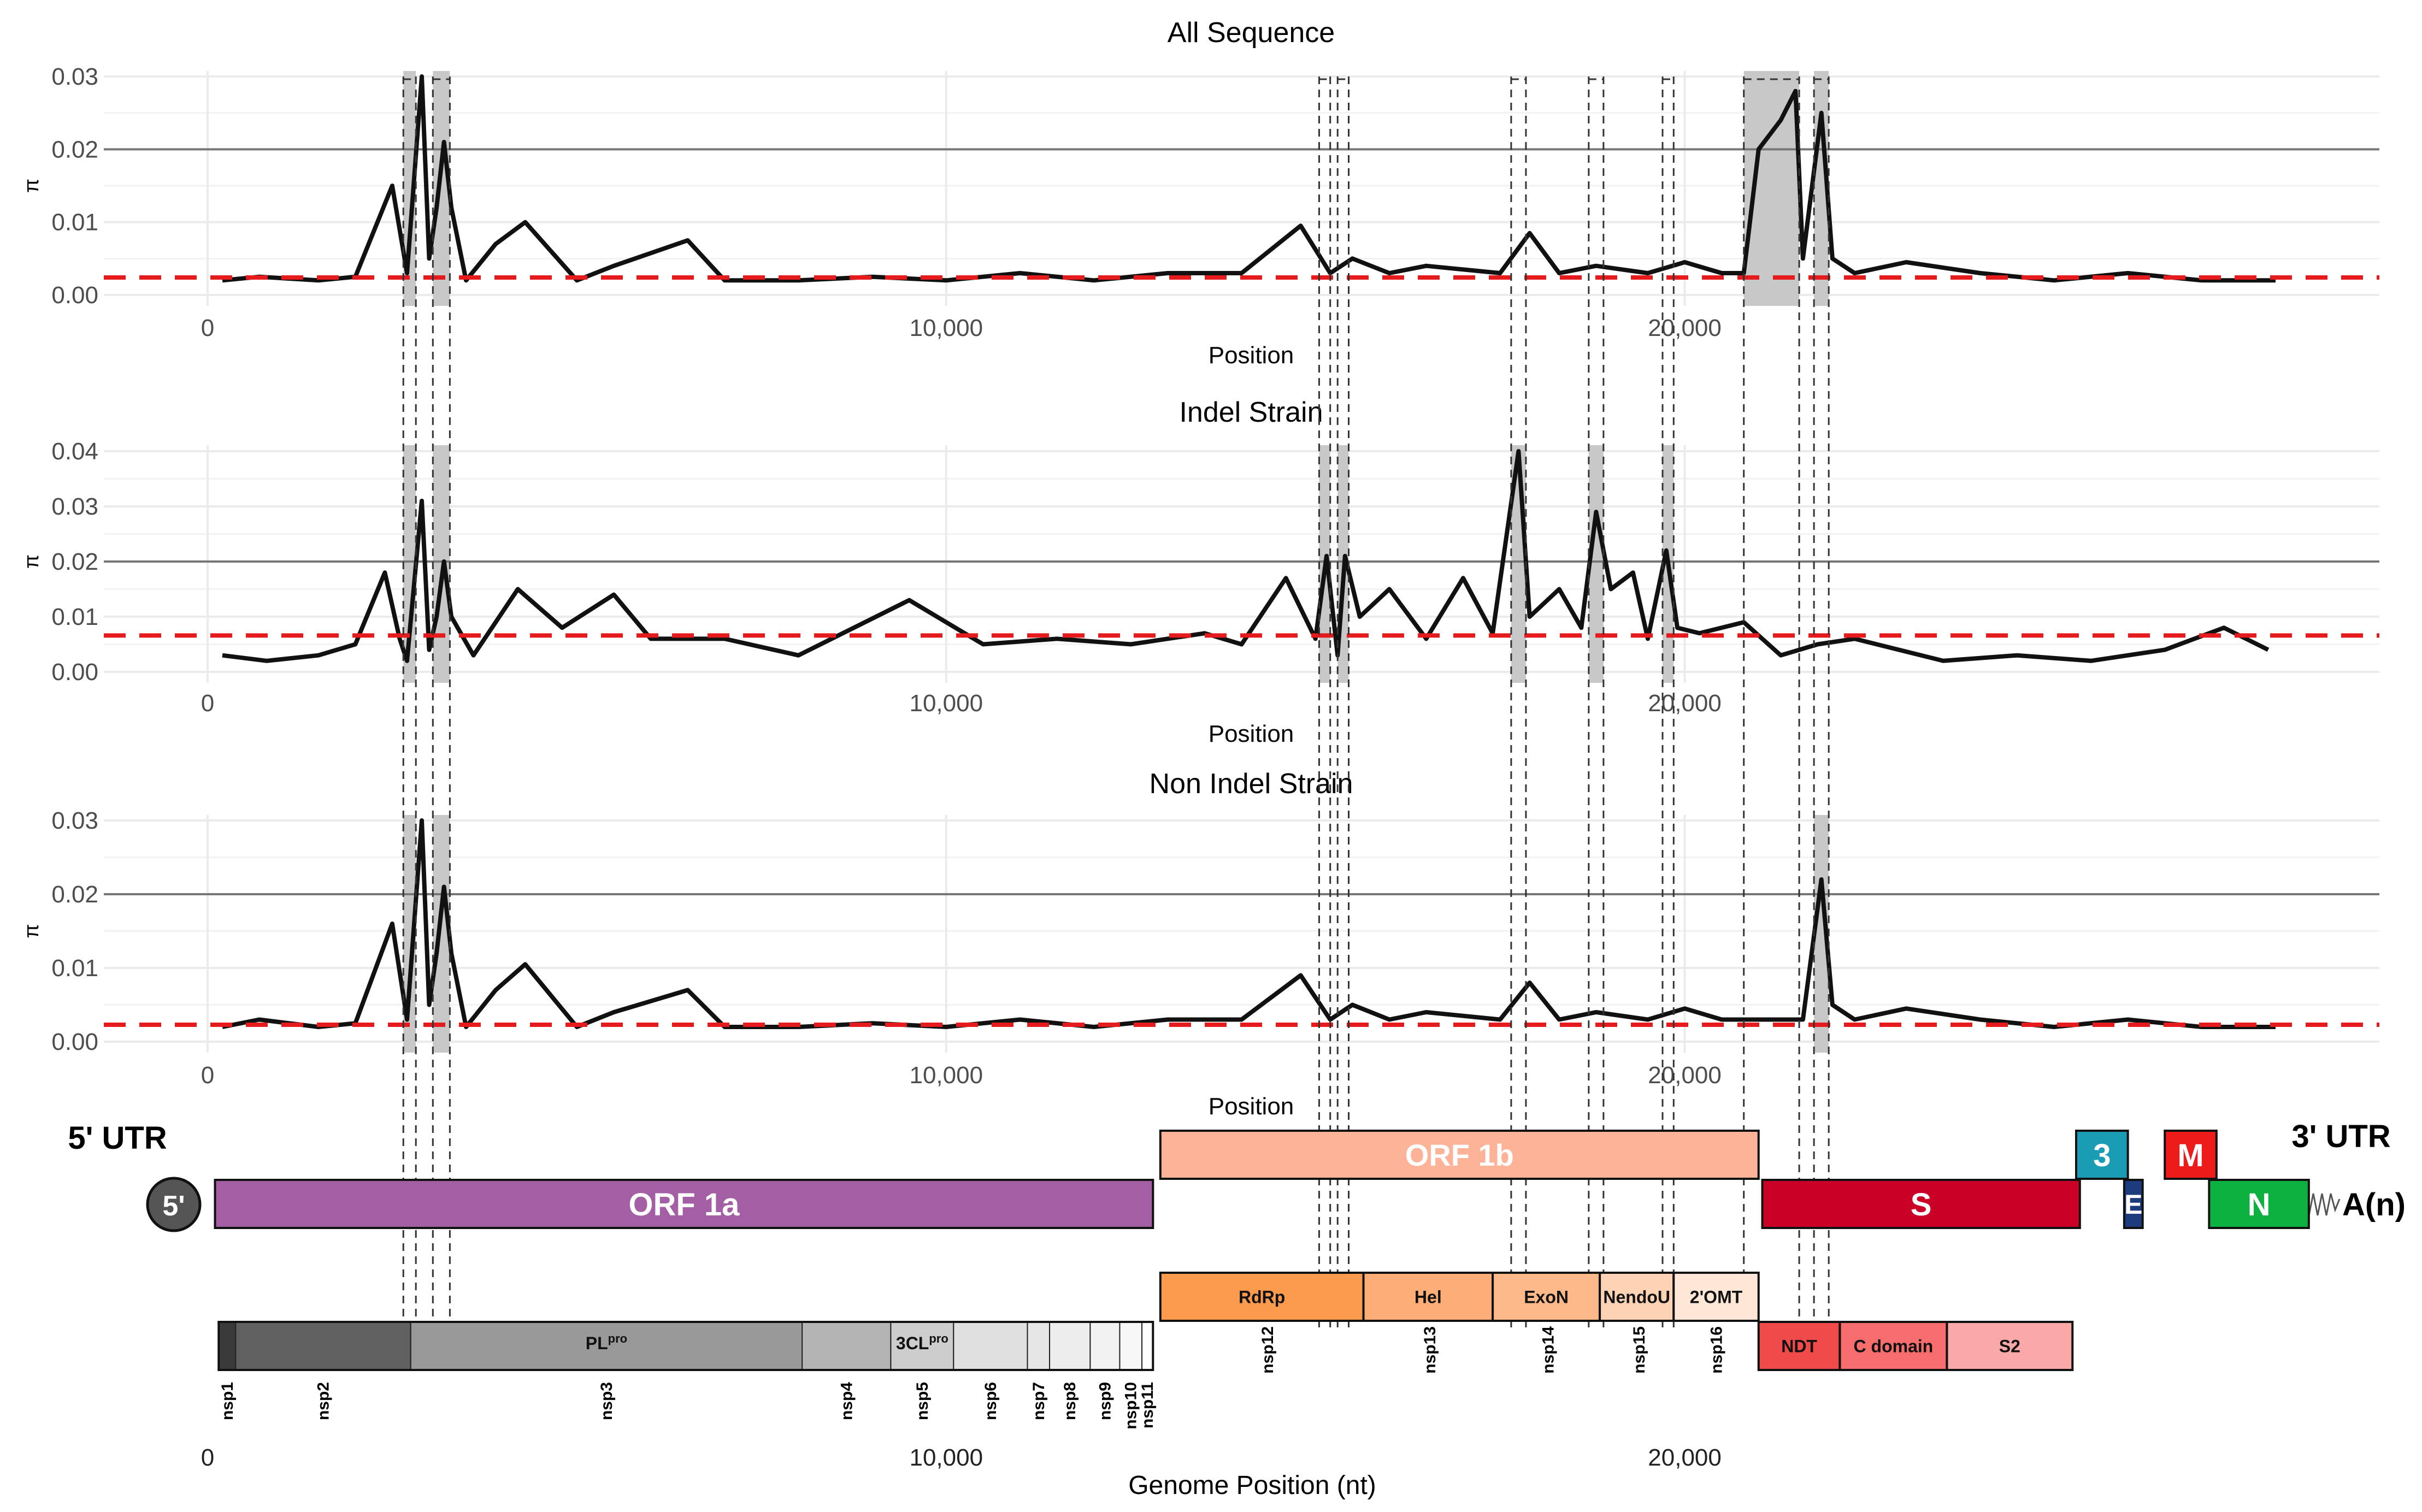 This screenshot has height=1512, width=2422. I want to click on genome-tick-label: 20,000, so click(1685, 1457).